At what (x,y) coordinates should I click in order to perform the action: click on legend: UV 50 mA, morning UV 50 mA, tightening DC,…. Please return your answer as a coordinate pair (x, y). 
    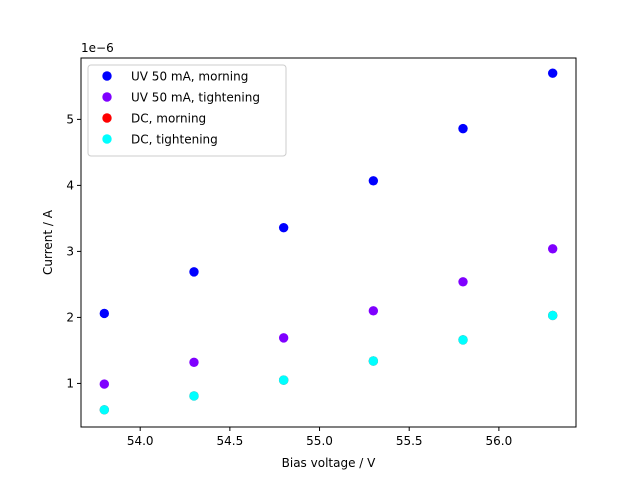
    Looking at the image, I should click on (187, 110).